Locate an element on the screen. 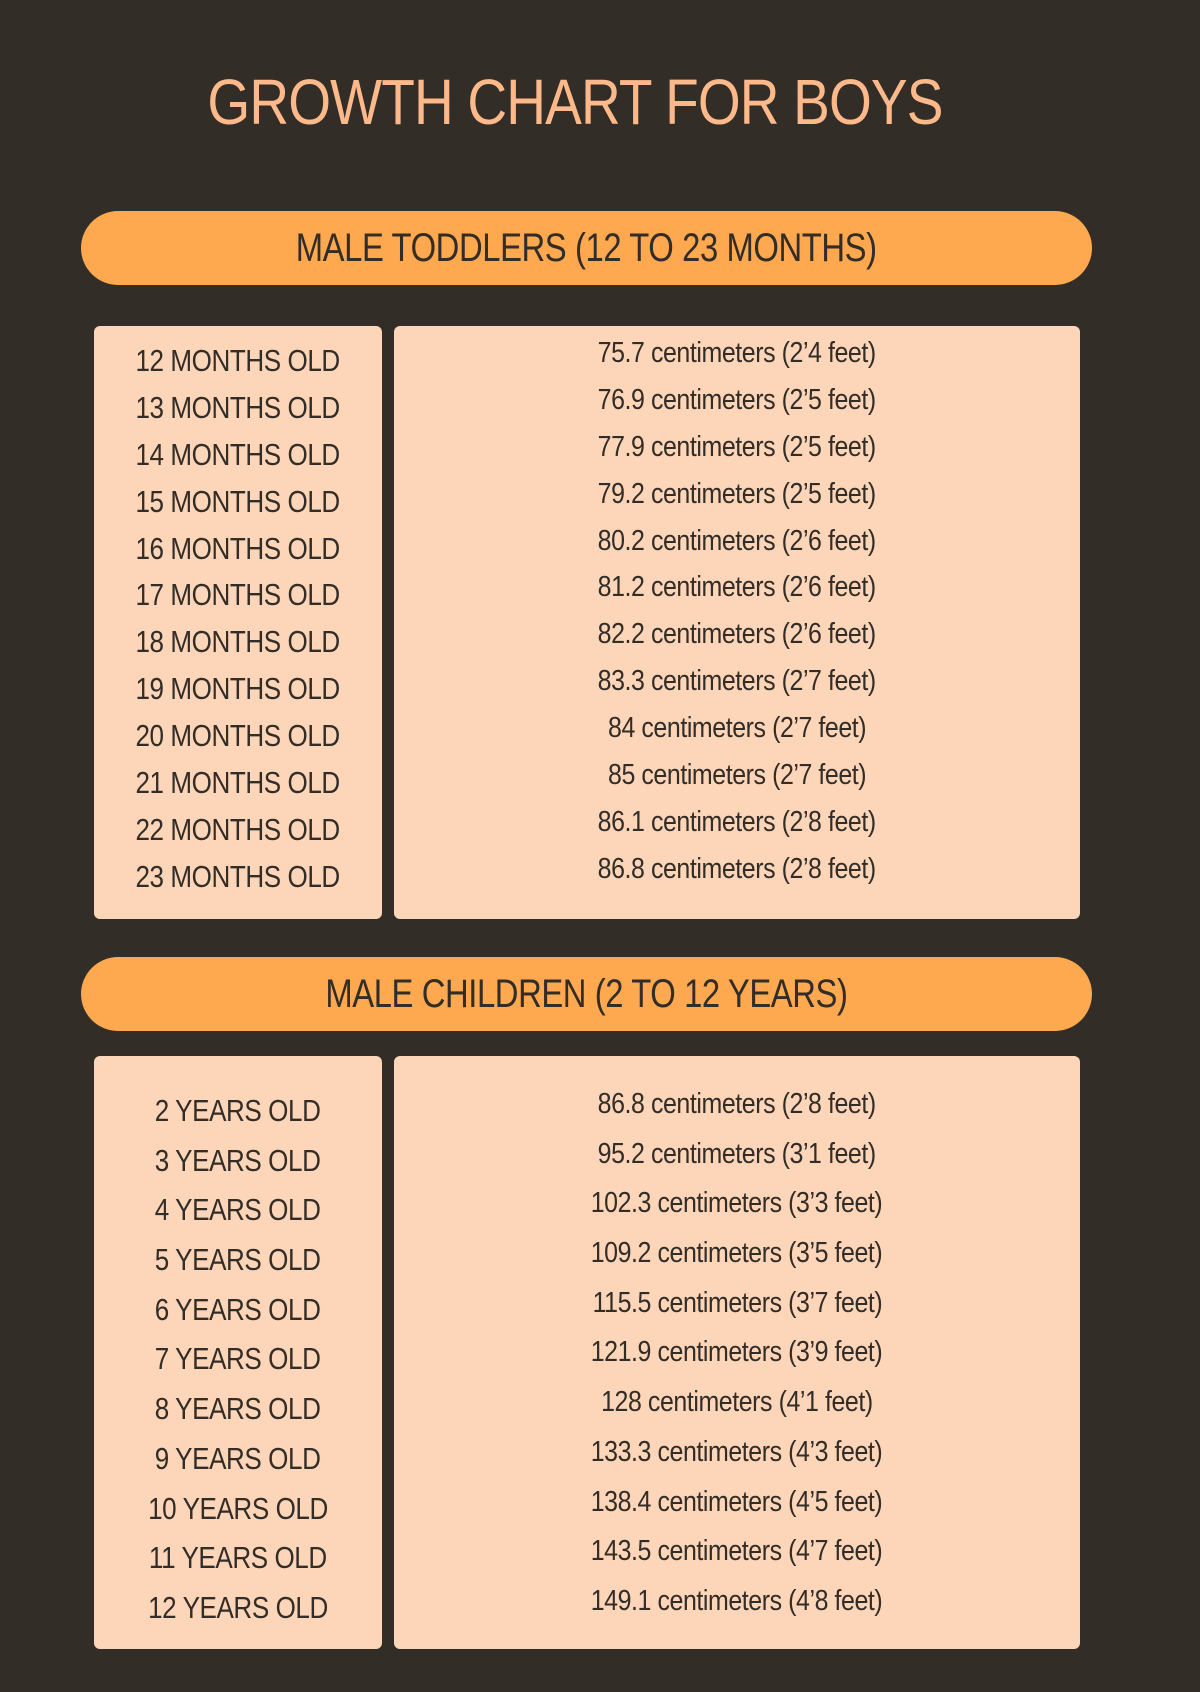 The height and width of the screenshot is (1692, 1200). height-text: 81.2 centimeters (2’6 feet) is located at coordinates (737, 587).